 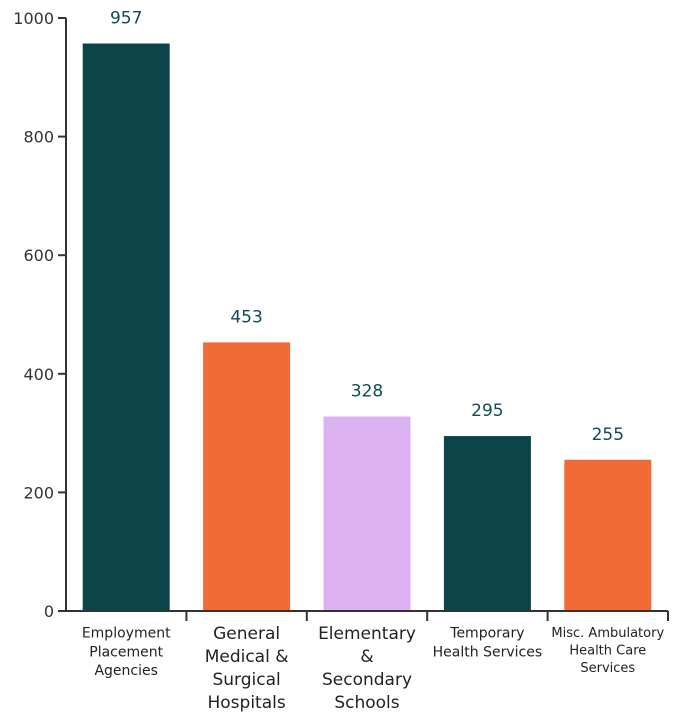 What do you see at coordinates (246, 317) in the screenshot?
I see `bar-value-label: 453` at bounding box center [246, 317].